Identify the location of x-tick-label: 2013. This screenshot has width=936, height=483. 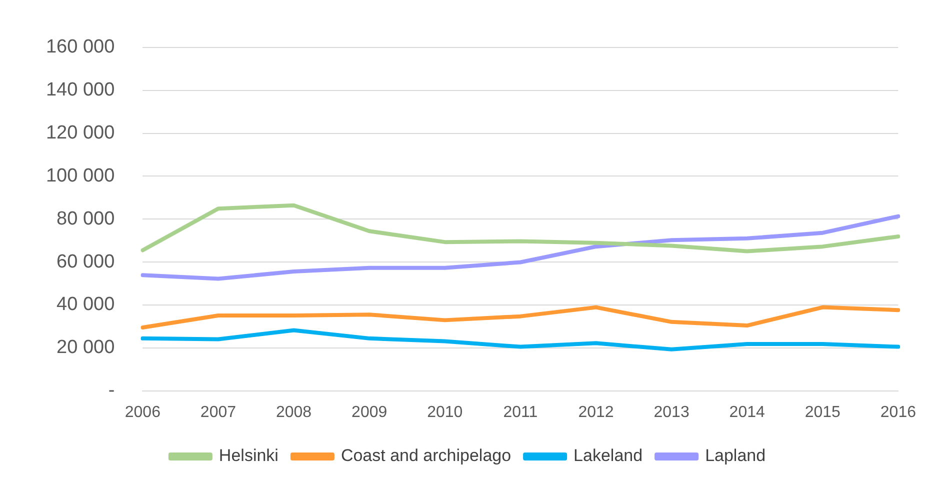
(672, 412).